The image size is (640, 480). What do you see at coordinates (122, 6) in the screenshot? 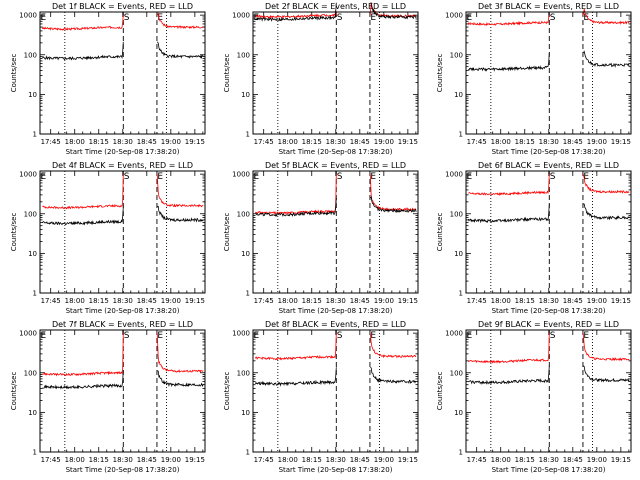
I see `panel-title: Det 1f BLACK = Events, RED = LLD` at bounding box center [122, 6].